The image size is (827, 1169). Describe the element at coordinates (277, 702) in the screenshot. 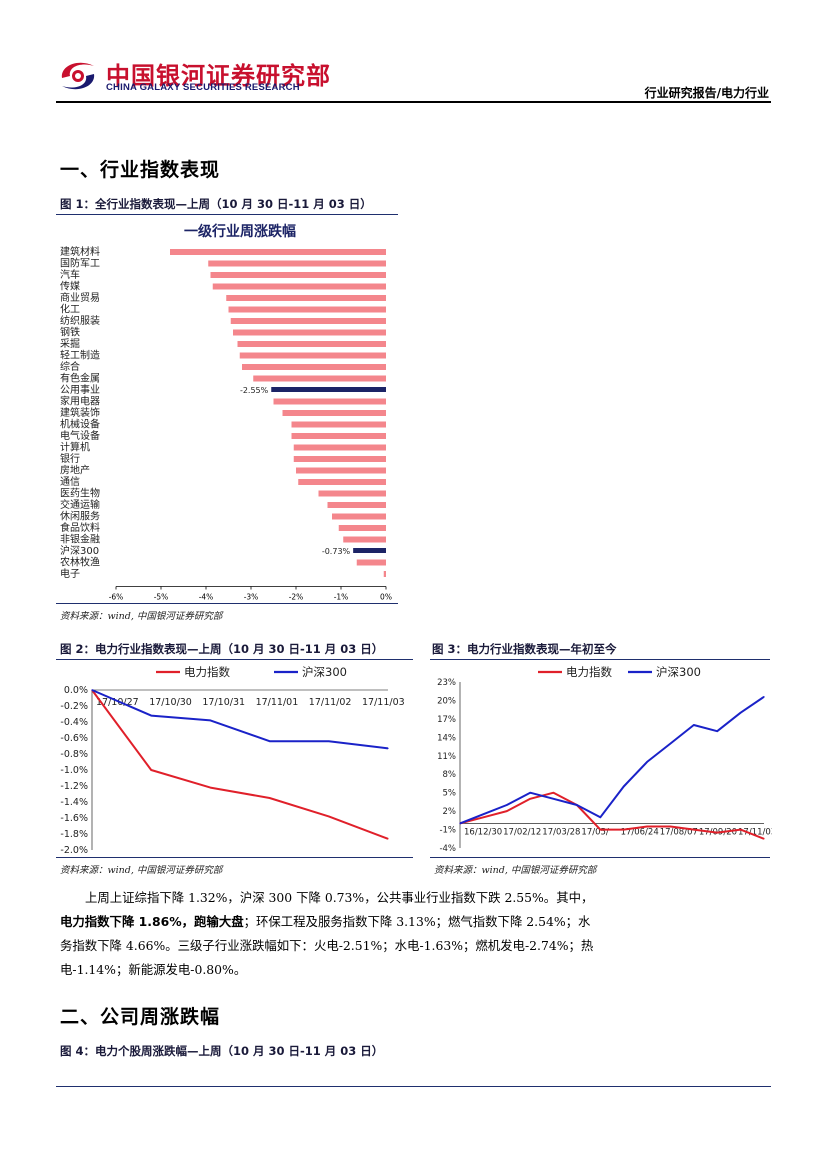

I see `x-tick-label: 17/11/01` at that location.